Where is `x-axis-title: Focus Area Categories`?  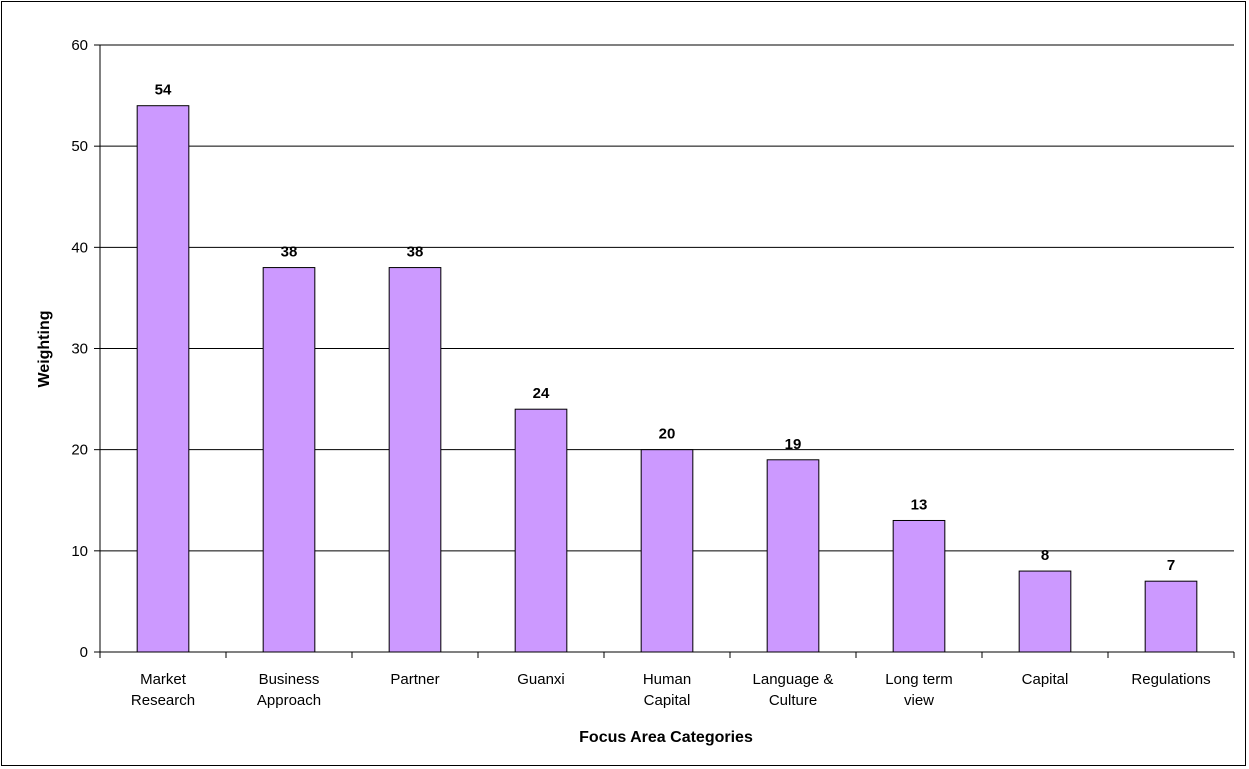
x-axis-title: Focus Area Categories is located at coordinates (666, 737).